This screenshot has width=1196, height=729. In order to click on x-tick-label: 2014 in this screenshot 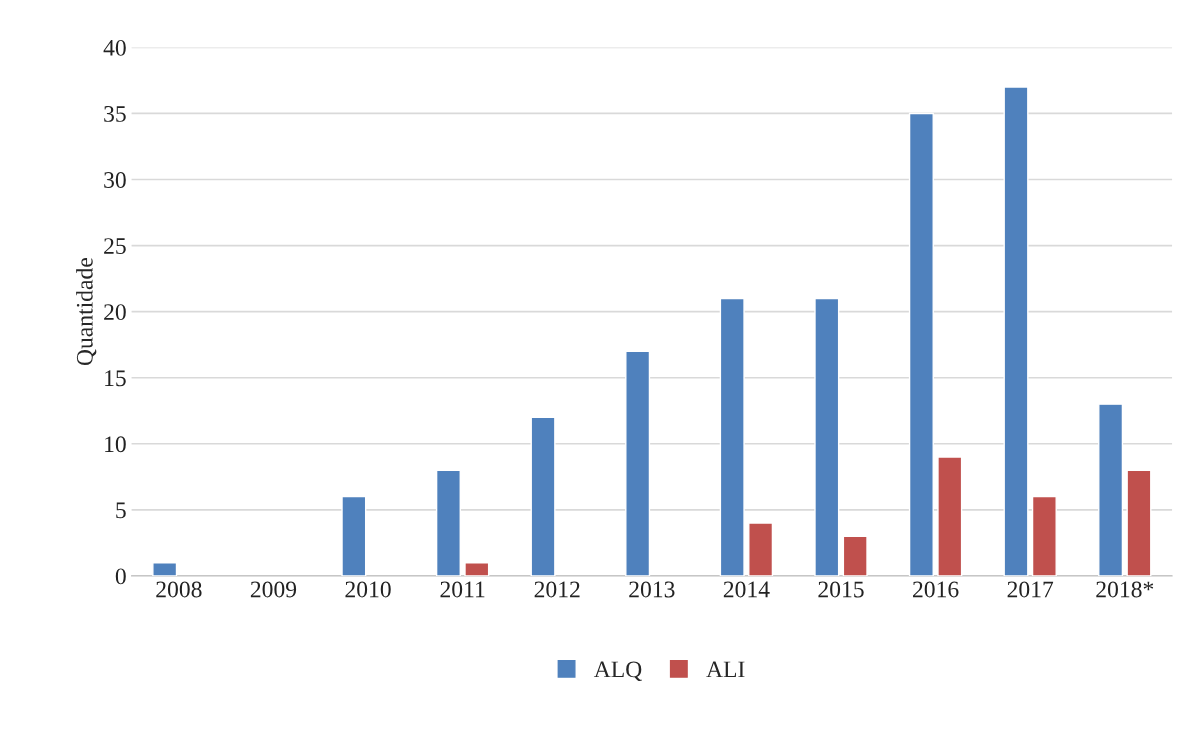, I will do `click(746, 589)`.